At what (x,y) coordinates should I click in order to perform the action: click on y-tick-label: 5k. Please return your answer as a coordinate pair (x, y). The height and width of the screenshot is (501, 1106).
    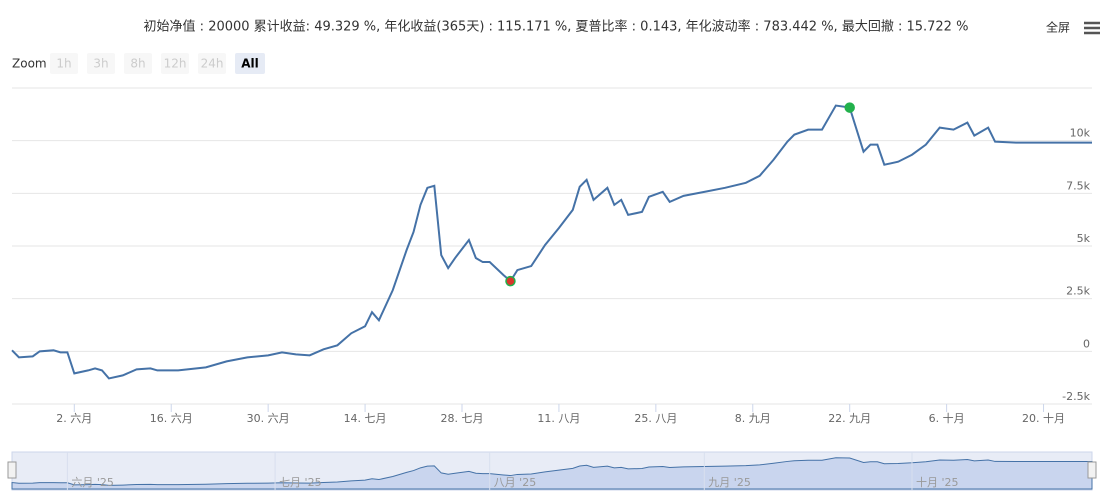
    Looking at the image, I should click on (1084, 238).